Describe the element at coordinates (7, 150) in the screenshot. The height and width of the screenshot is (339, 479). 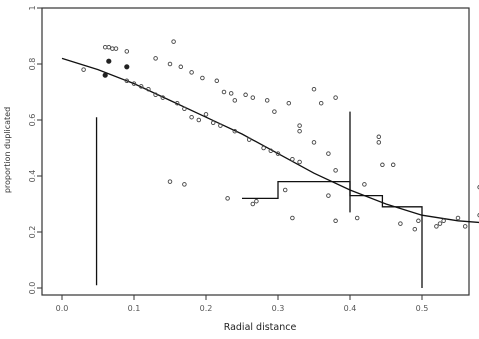
I see `y-axis-label: proportion duplicated` at that location.